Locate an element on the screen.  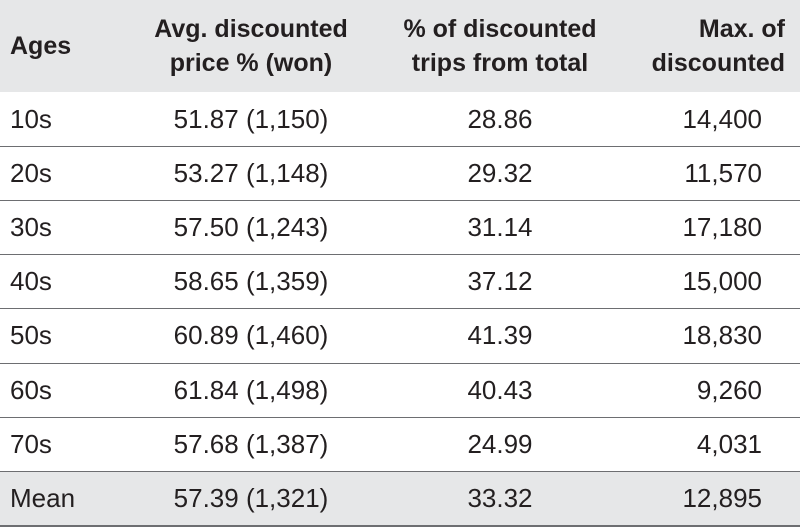
data-cell: 12,895 is located at coordinates (722, 497).